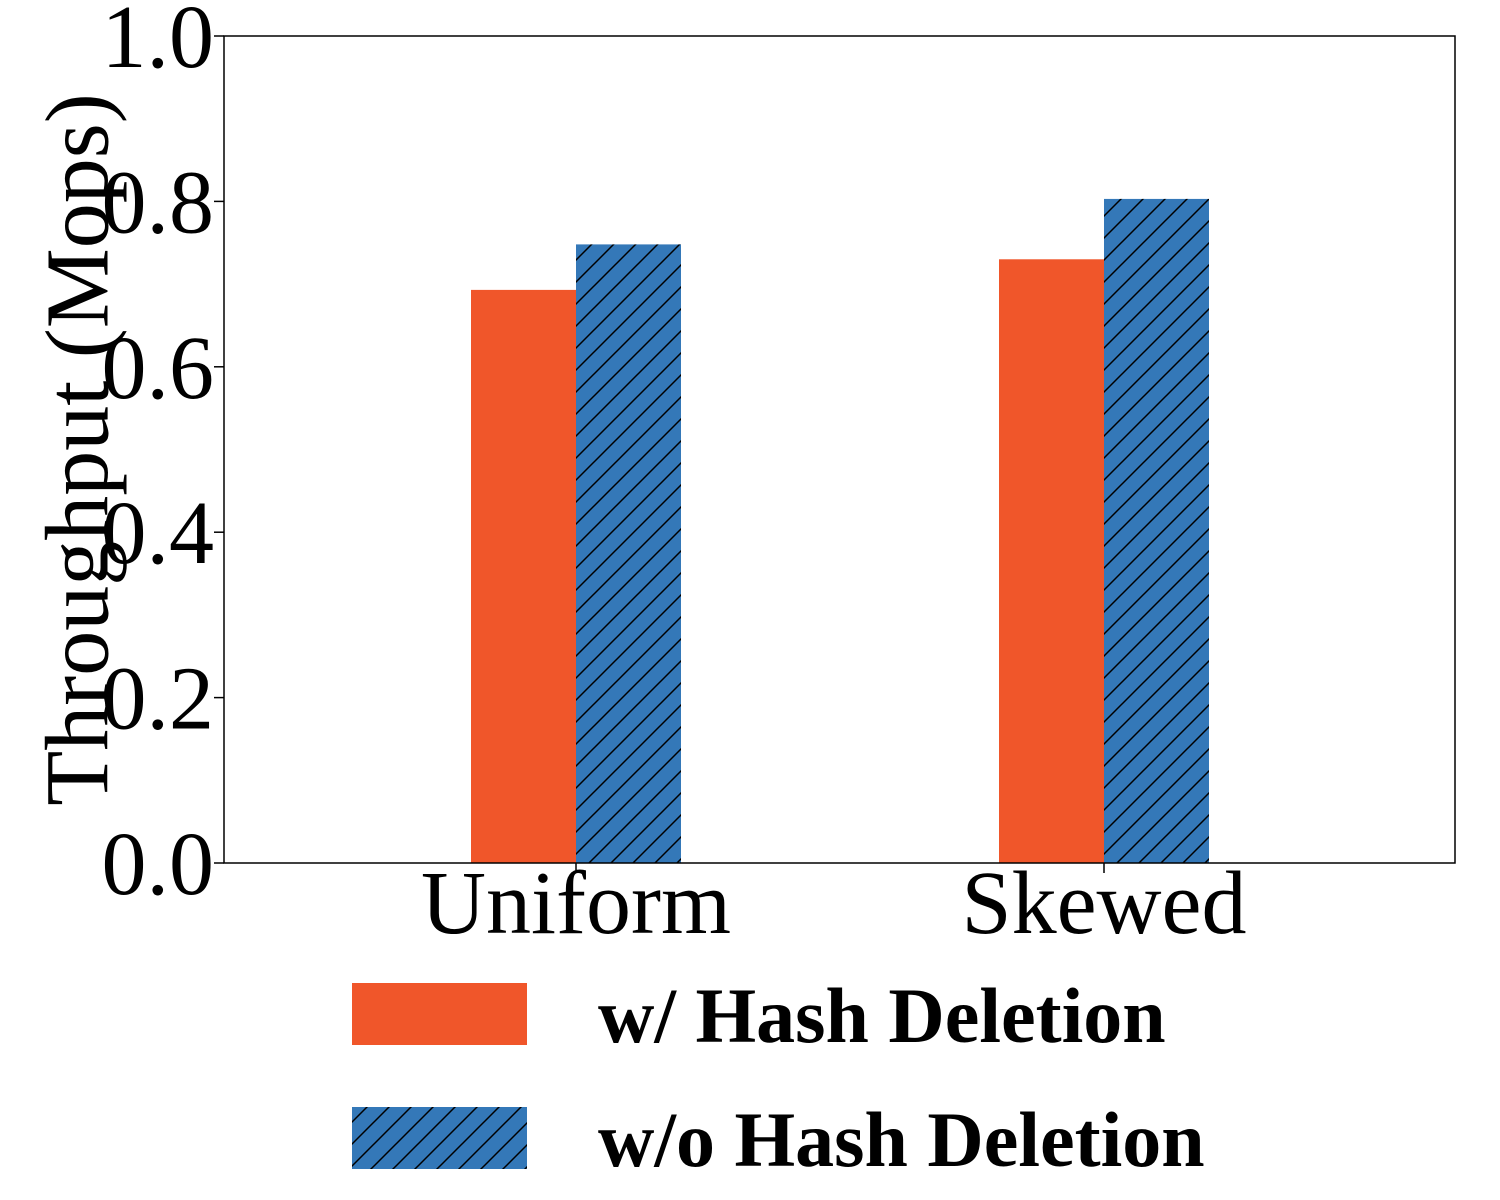 Image resolution: width=1500 pixels, height=1200 pixels. What do you see at coordinates (163, 457) in the screenshot?
I see `y-axis: 0.0 0.2 0.4 0.6 0.8 1.0` at bounding box center [163, 457].